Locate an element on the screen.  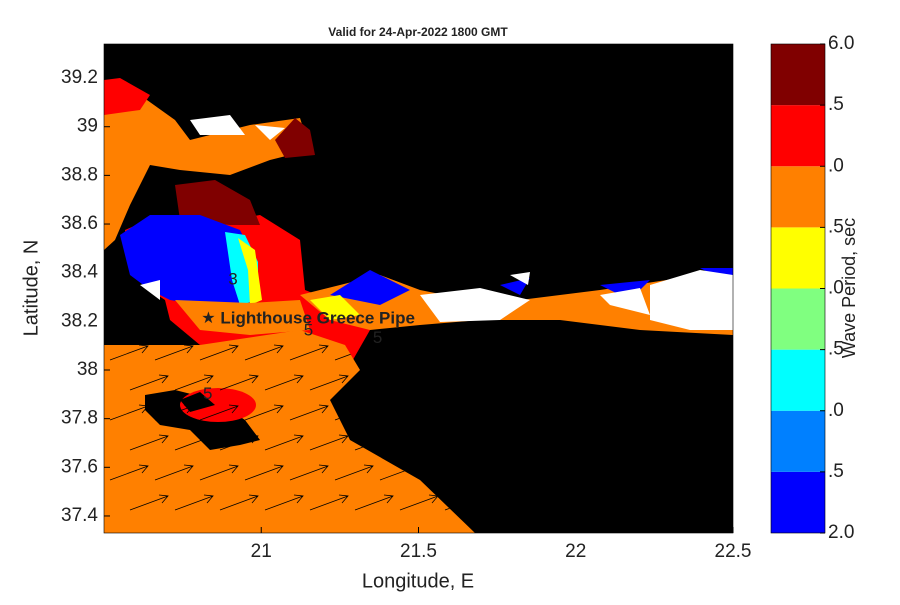
y-tick-label: 37.4 is located at coordinates (79, 515).